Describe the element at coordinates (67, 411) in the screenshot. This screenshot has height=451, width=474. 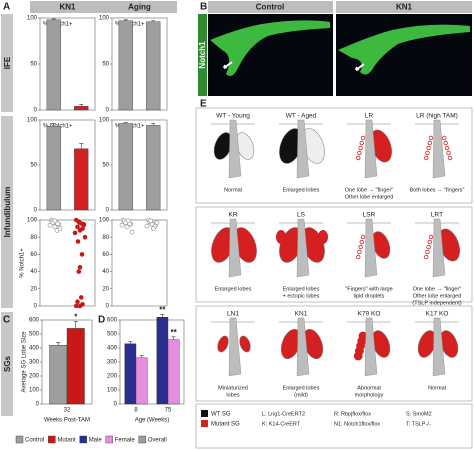
I see `x-tick-label: 32` at that location.